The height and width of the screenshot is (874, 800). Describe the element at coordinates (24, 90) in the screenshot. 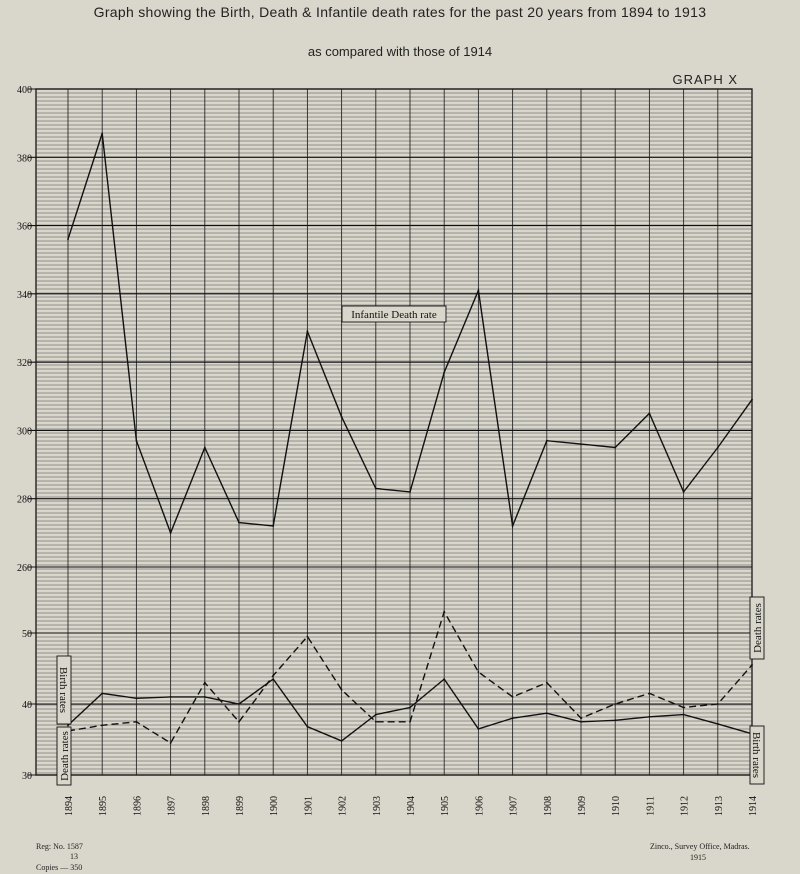

I see `upper-tick-label: 400` at that location.